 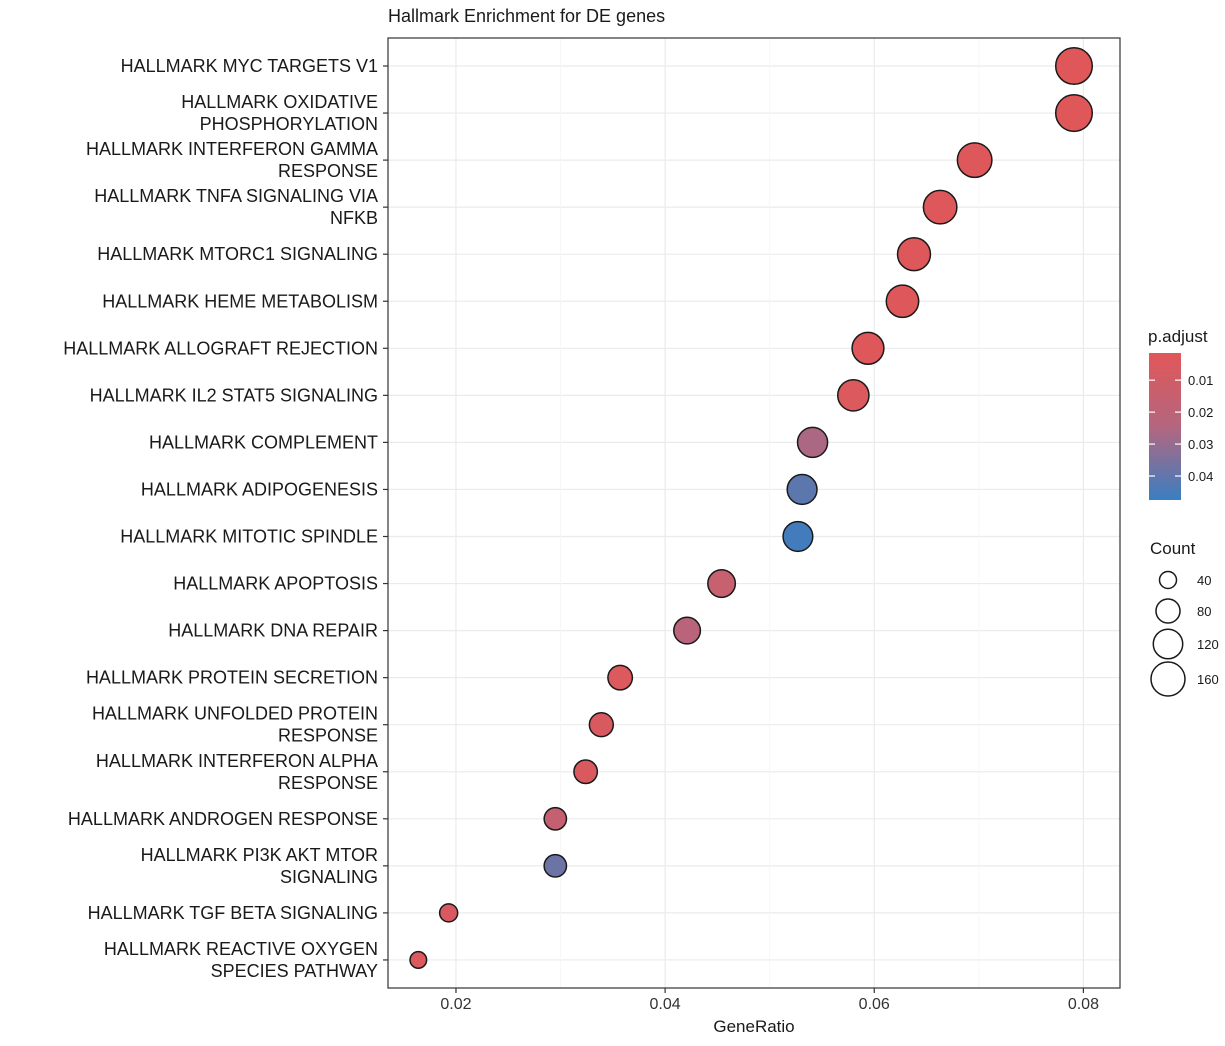 I want to click on x-tick-label: 0.08, so click(x=1083, y=1004).